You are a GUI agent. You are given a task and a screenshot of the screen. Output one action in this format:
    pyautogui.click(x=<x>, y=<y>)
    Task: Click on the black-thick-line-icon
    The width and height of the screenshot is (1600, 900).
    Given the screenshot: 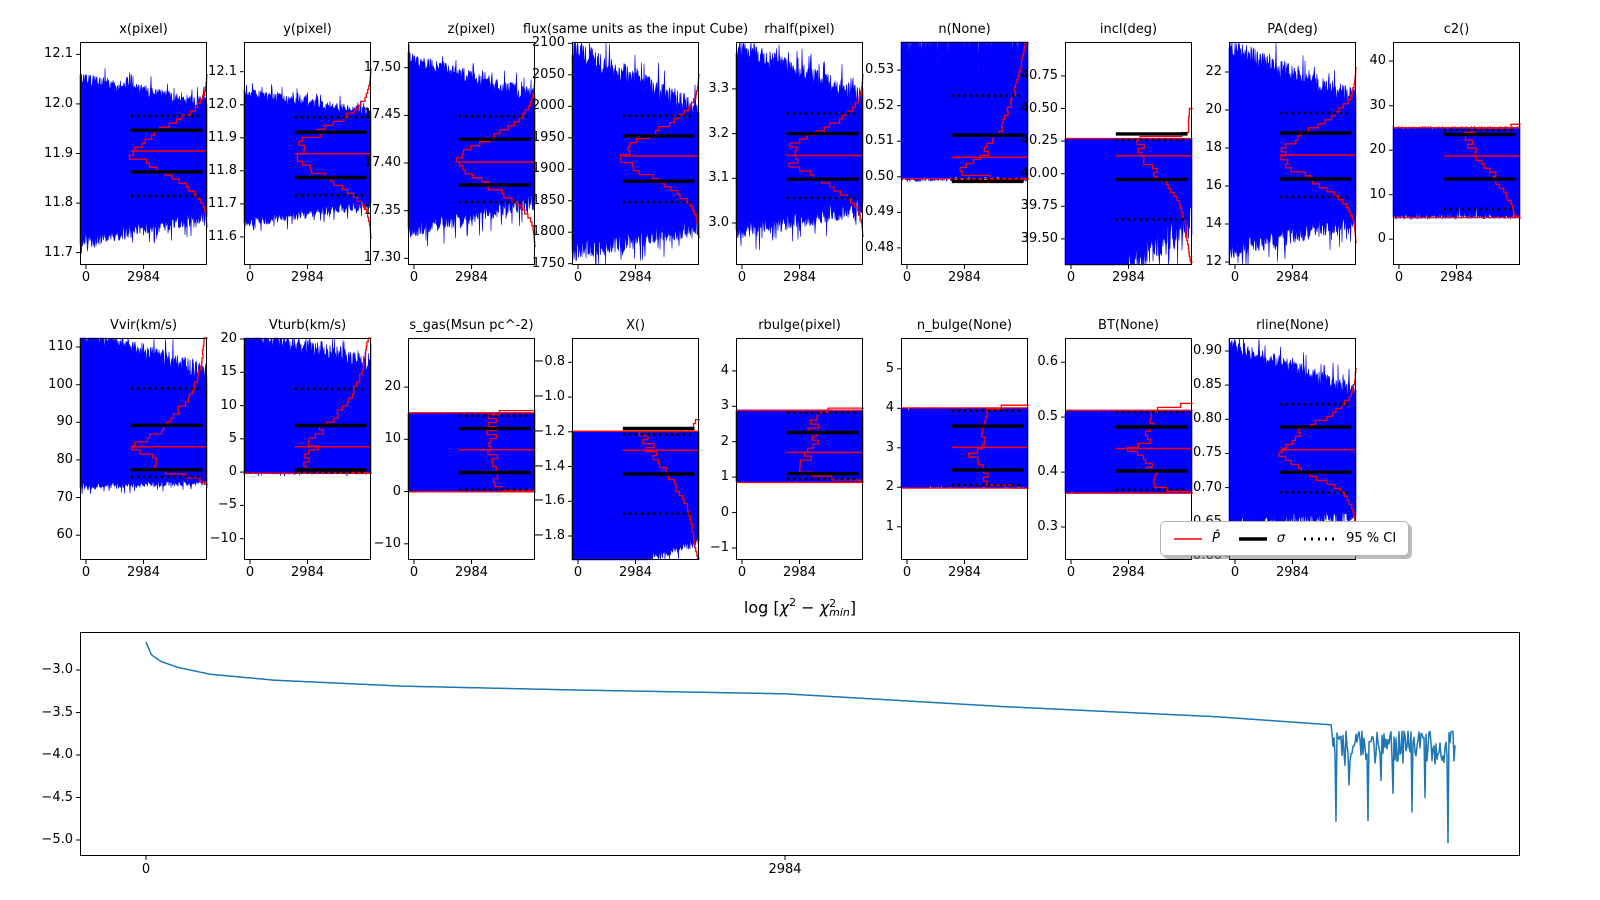 What is the action you would take?
    pyautogui.click(x=1252, y=538)
    